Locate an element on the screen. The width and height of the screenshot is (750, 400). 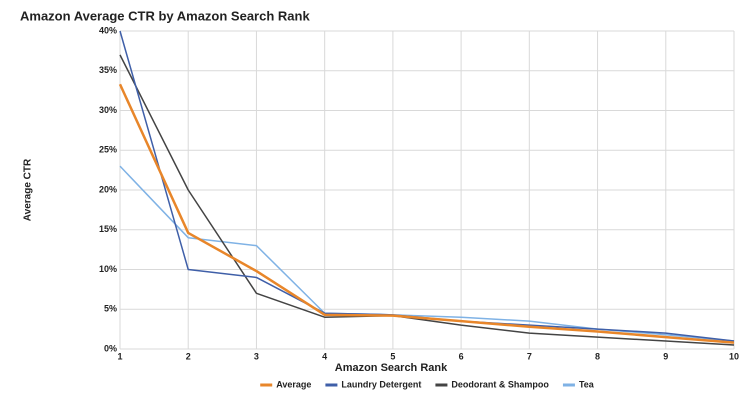
x-tick-label: 1 is located at coordinates (119, 356).